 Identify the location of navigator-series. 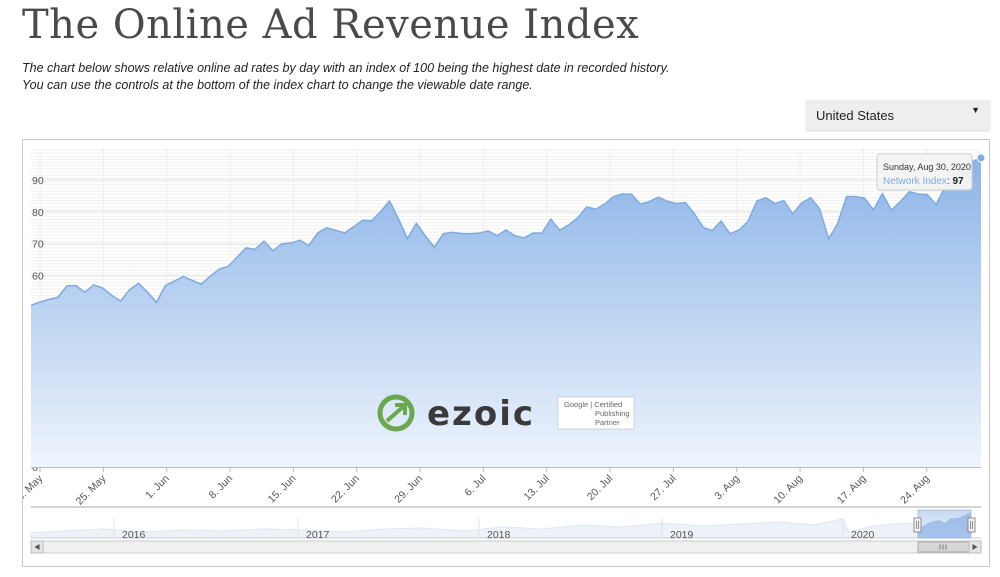
(474, 528).